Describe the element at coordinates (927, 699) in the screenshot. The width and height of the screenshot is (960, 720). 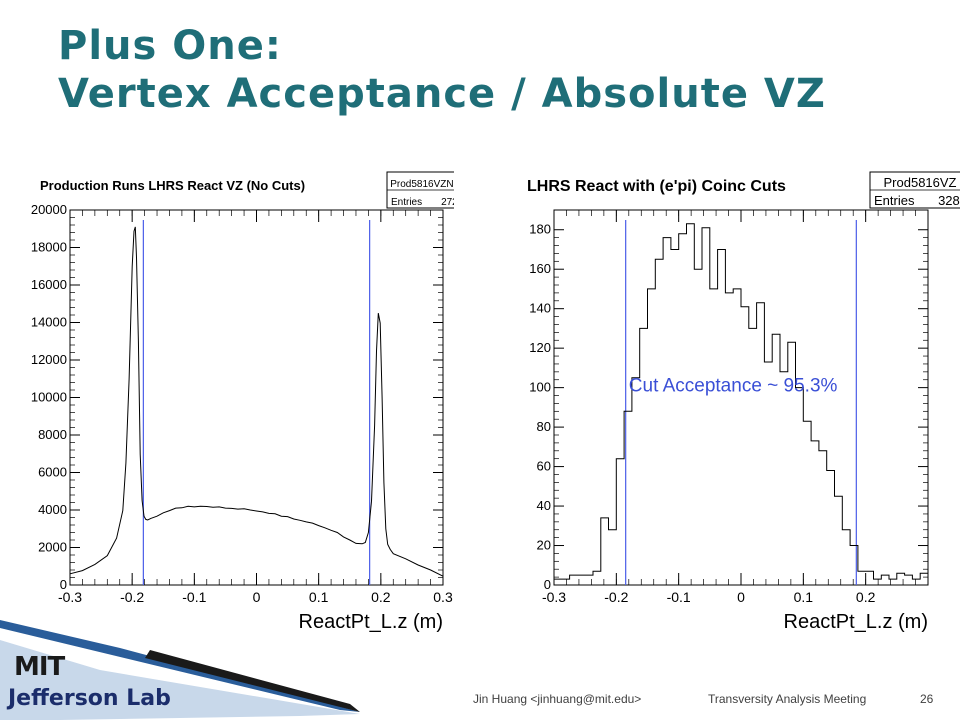
I see `page-number: 26` at that location.